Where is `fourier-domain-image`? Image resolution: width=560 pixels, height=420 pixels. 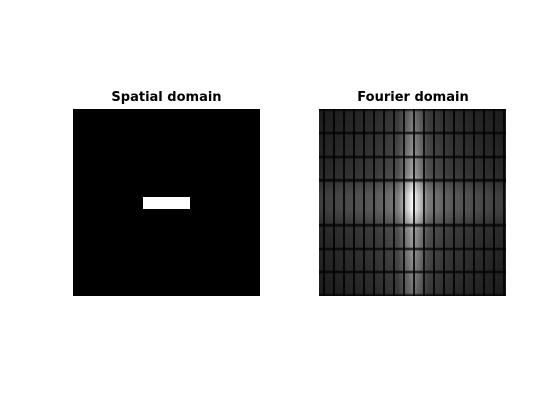
fourier-domain-image is located at coordinates (412, 202).